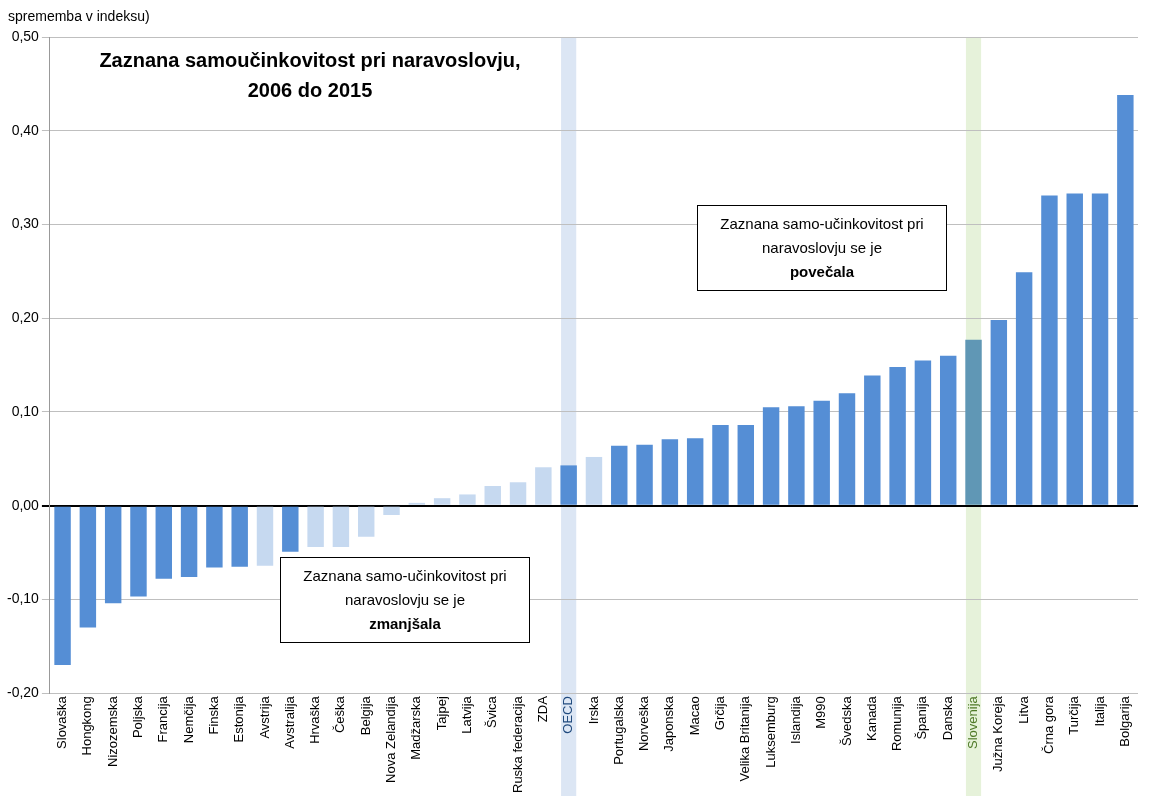 This screenshot has height=796, width=1152. What do you see at coordinates (517, 744) in the screenshot?
I see `x-tick-label: Ruska federacija` at bounding box center [517, 744].